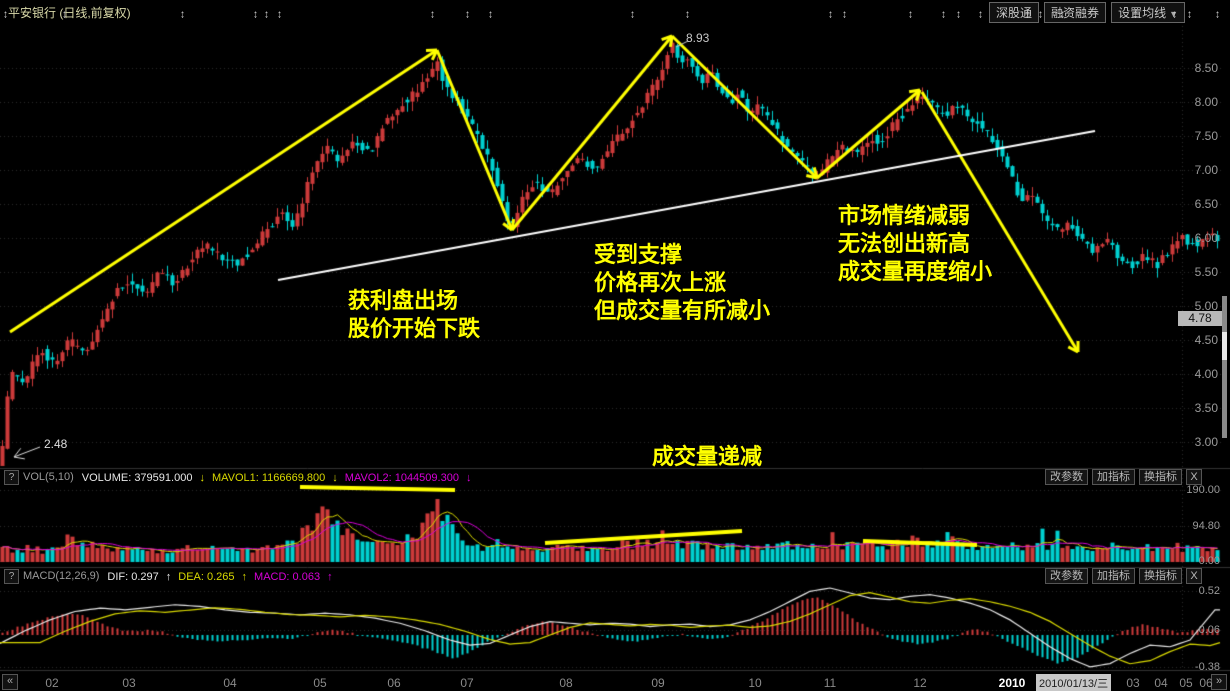 The height and width of the screenshot is (691, 1230). I want to click on scroll-left-button: «, so click(10, 682).